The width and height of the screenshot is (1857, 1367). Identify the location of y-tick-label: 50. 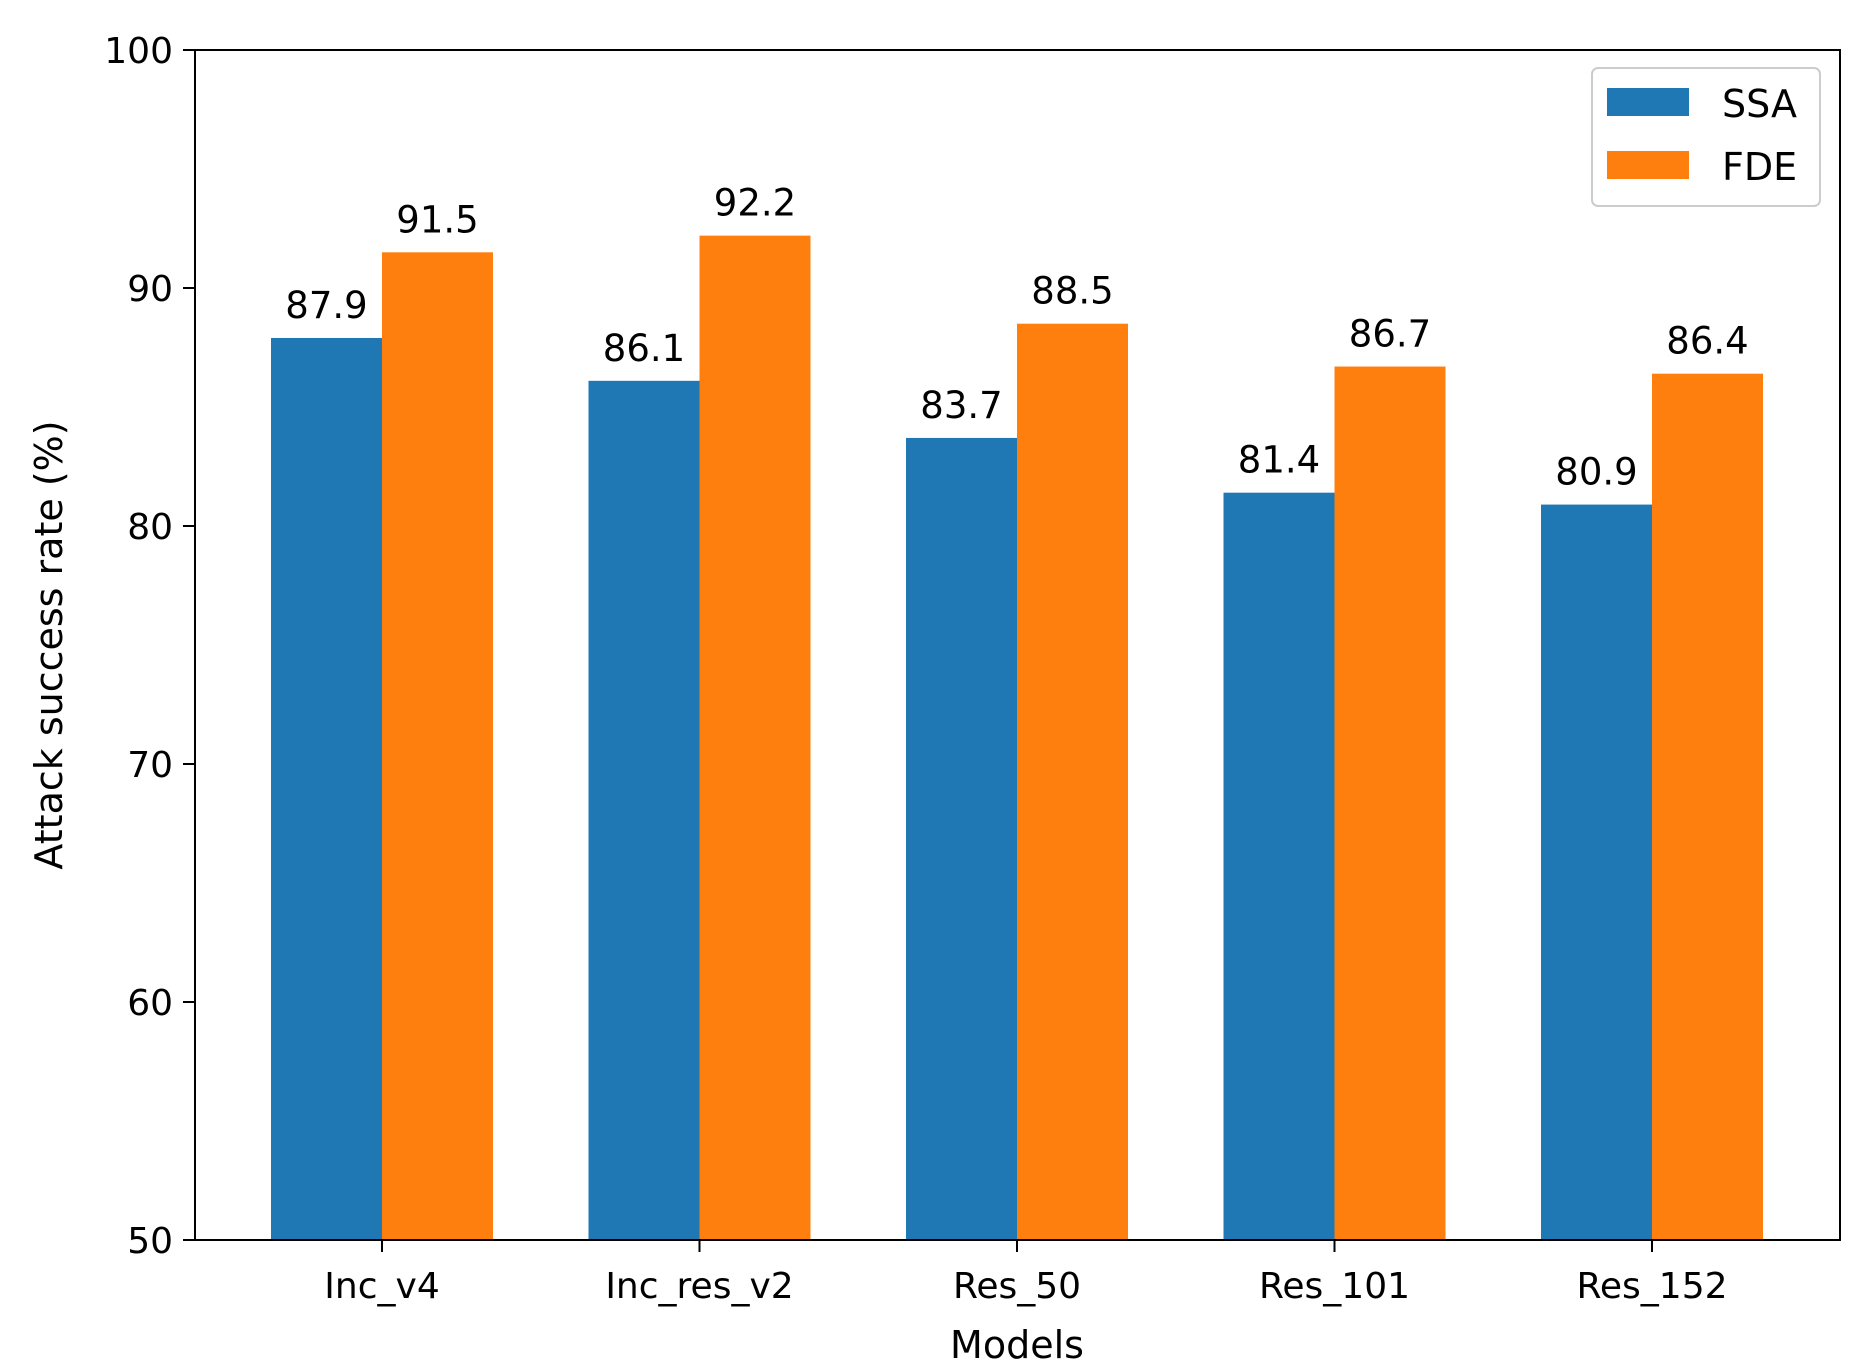
(150, 1241).